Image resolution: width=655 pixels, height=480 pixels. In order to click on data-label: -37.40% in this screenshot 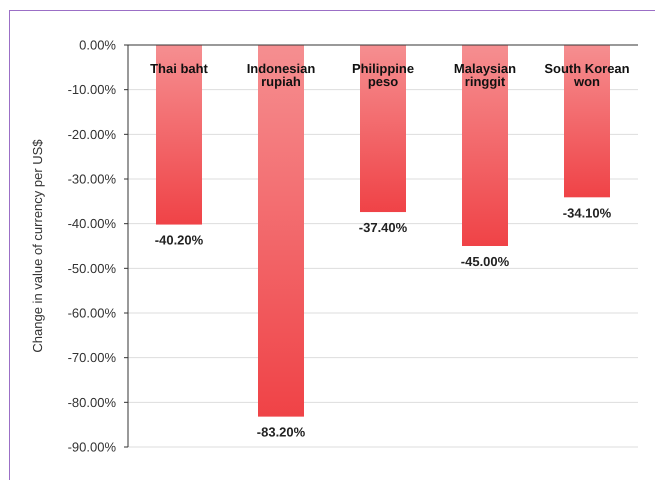, I will do `click(383, 228)`.